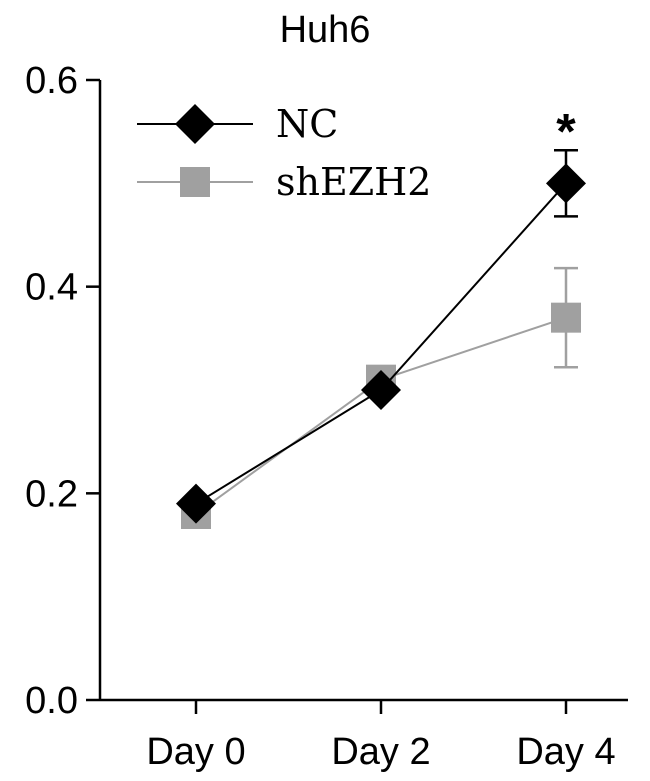 The height and width of the screenshot is (781, 650). I want to click on x-tick-label: Day 2, so click(380, 752).